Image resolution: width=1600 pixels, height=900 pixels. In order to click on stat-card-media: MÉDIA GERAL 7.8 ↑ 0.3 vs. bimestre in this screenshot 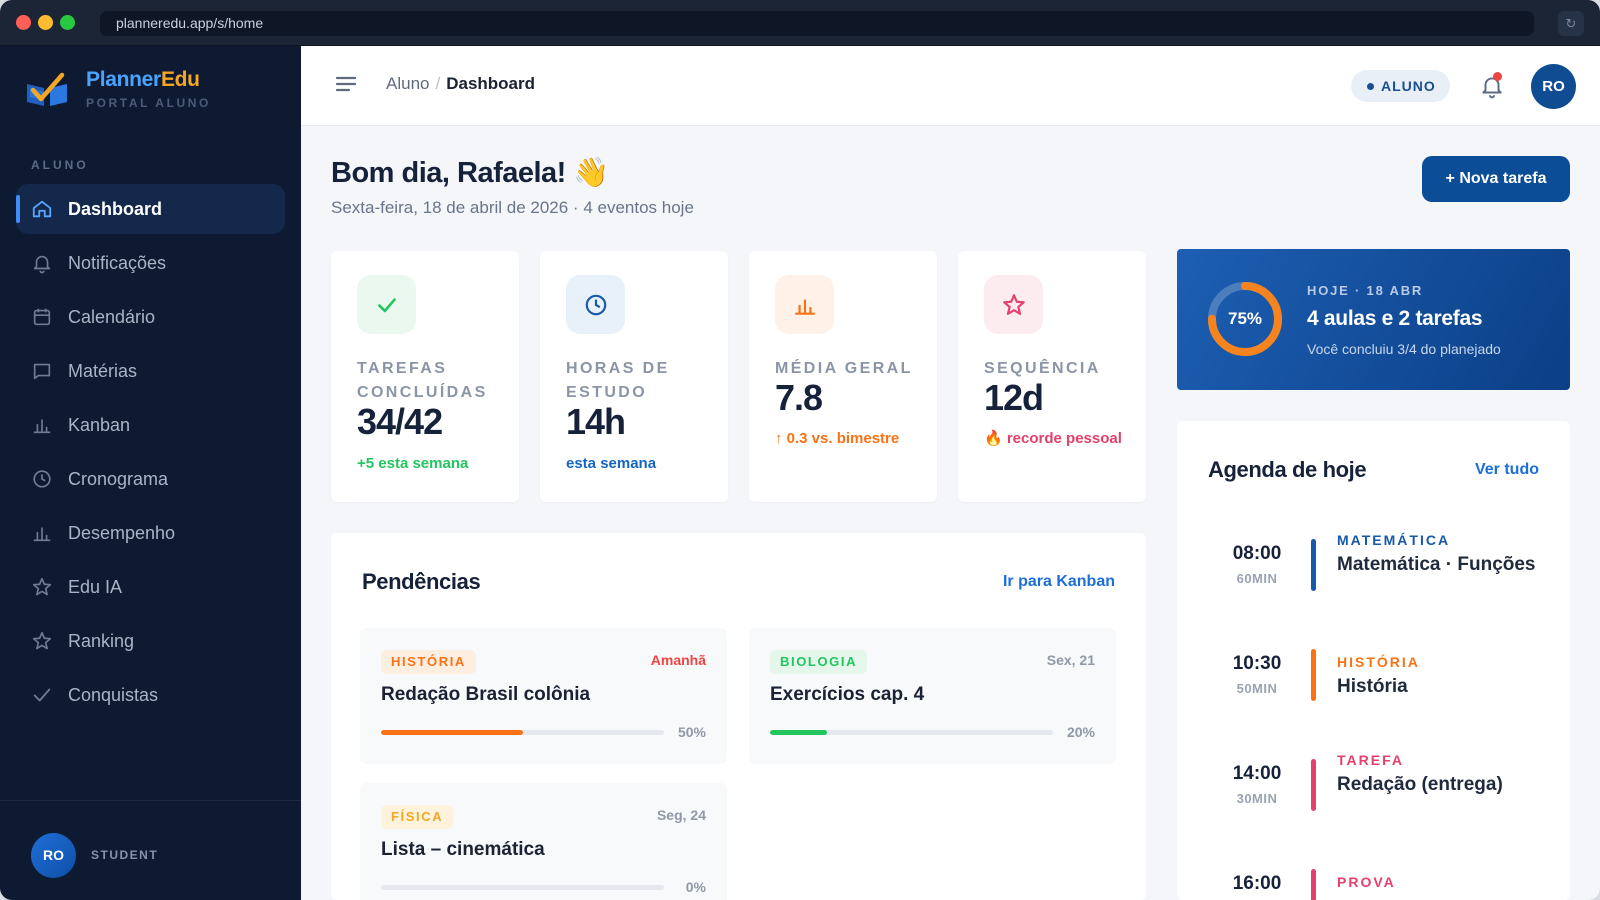, I will do `click(843, 376)`.